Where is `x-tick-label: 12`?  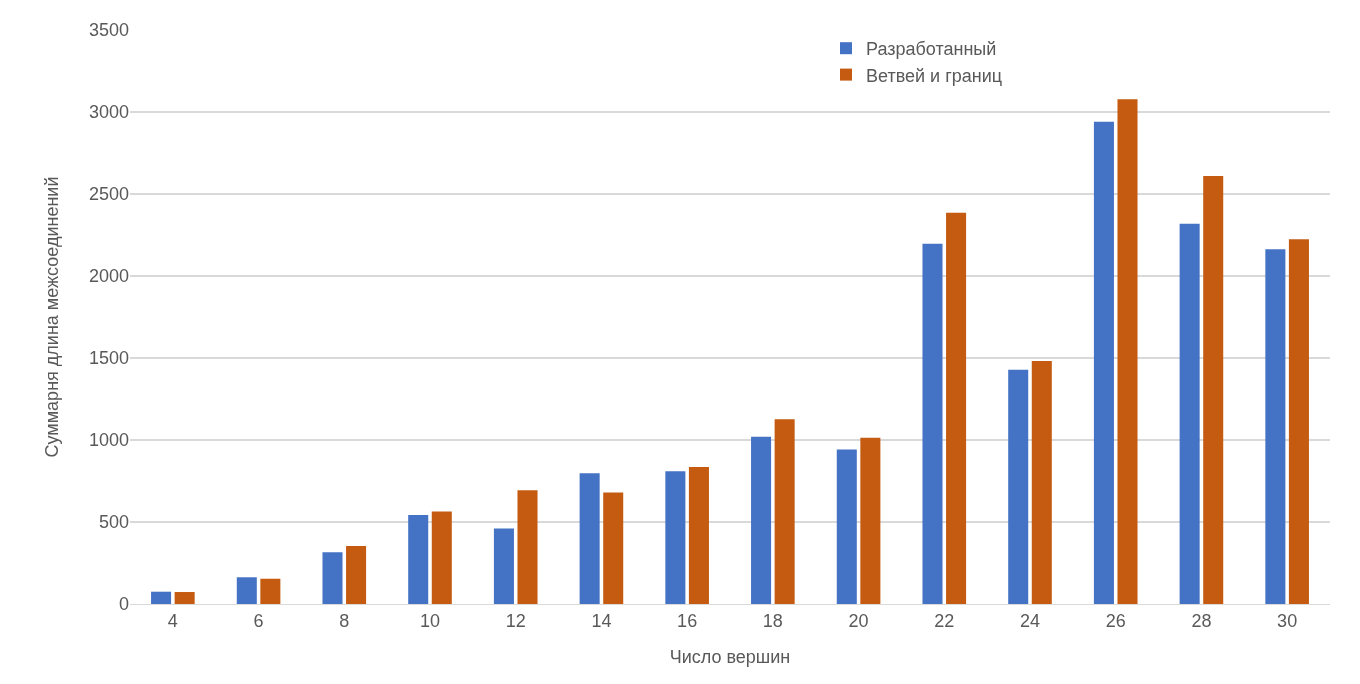
x-tick-label: 12 is located at coordinates (515, 620).